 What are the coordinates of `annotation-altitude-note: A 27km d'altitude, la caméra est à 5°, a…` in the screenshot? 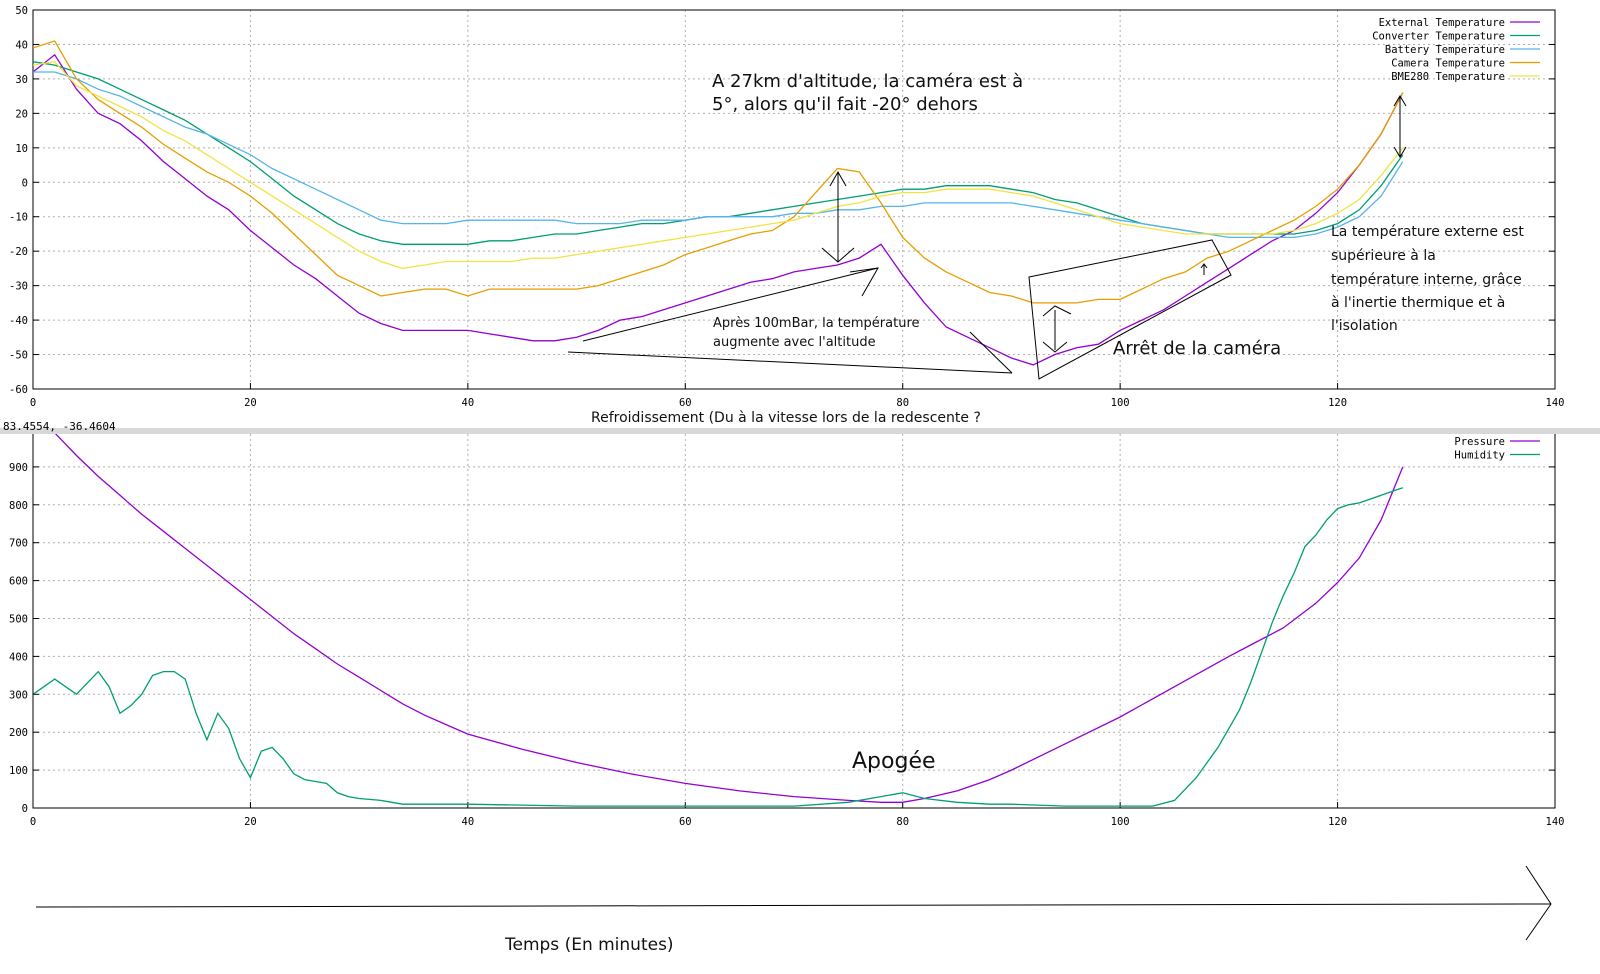 It's located at (867, 93).